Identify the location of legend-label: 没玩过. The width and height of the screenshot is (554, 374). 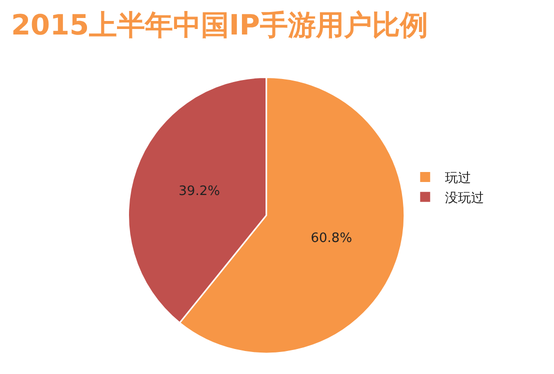
(464, 198).